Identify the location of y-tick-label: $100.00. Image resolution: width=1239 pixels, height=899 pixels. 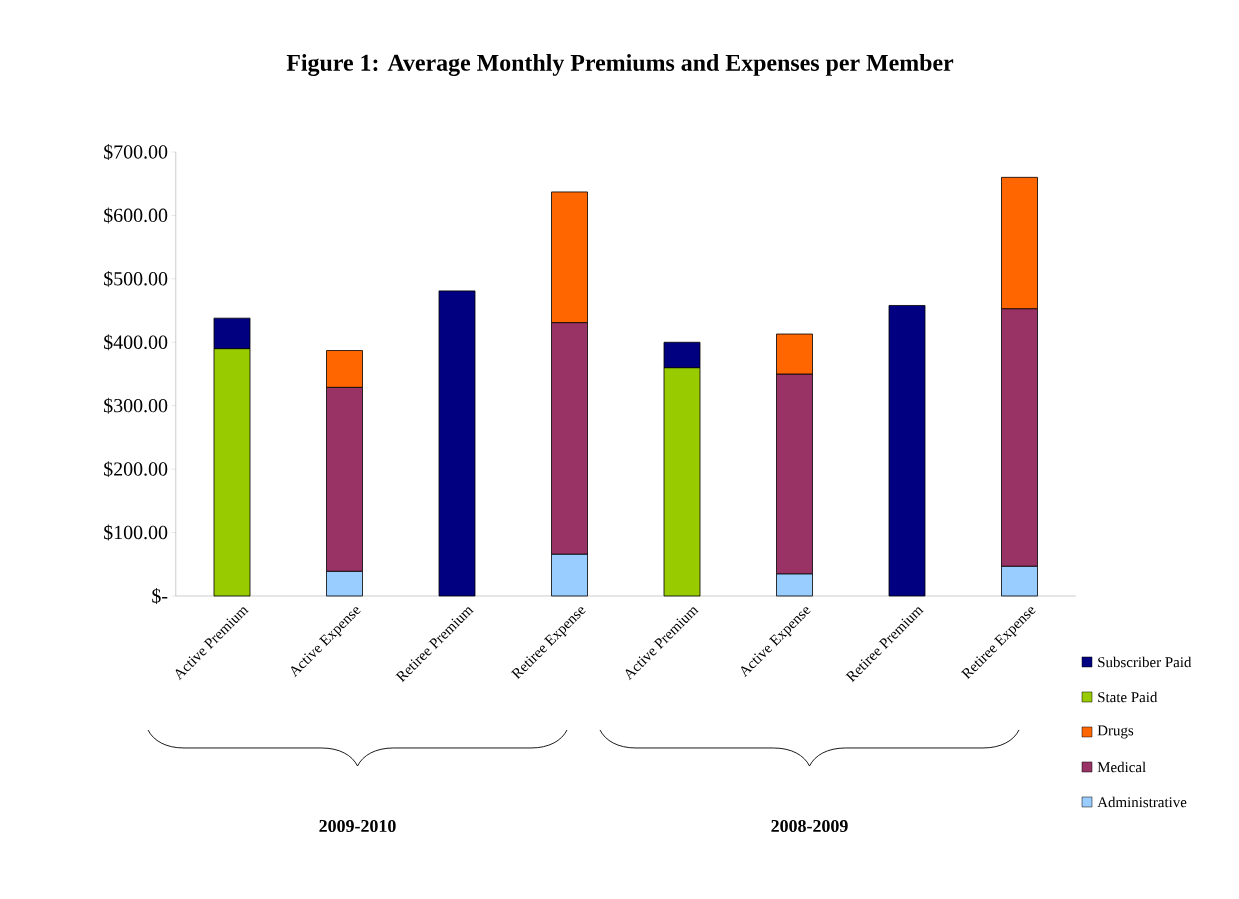
(136, 532).